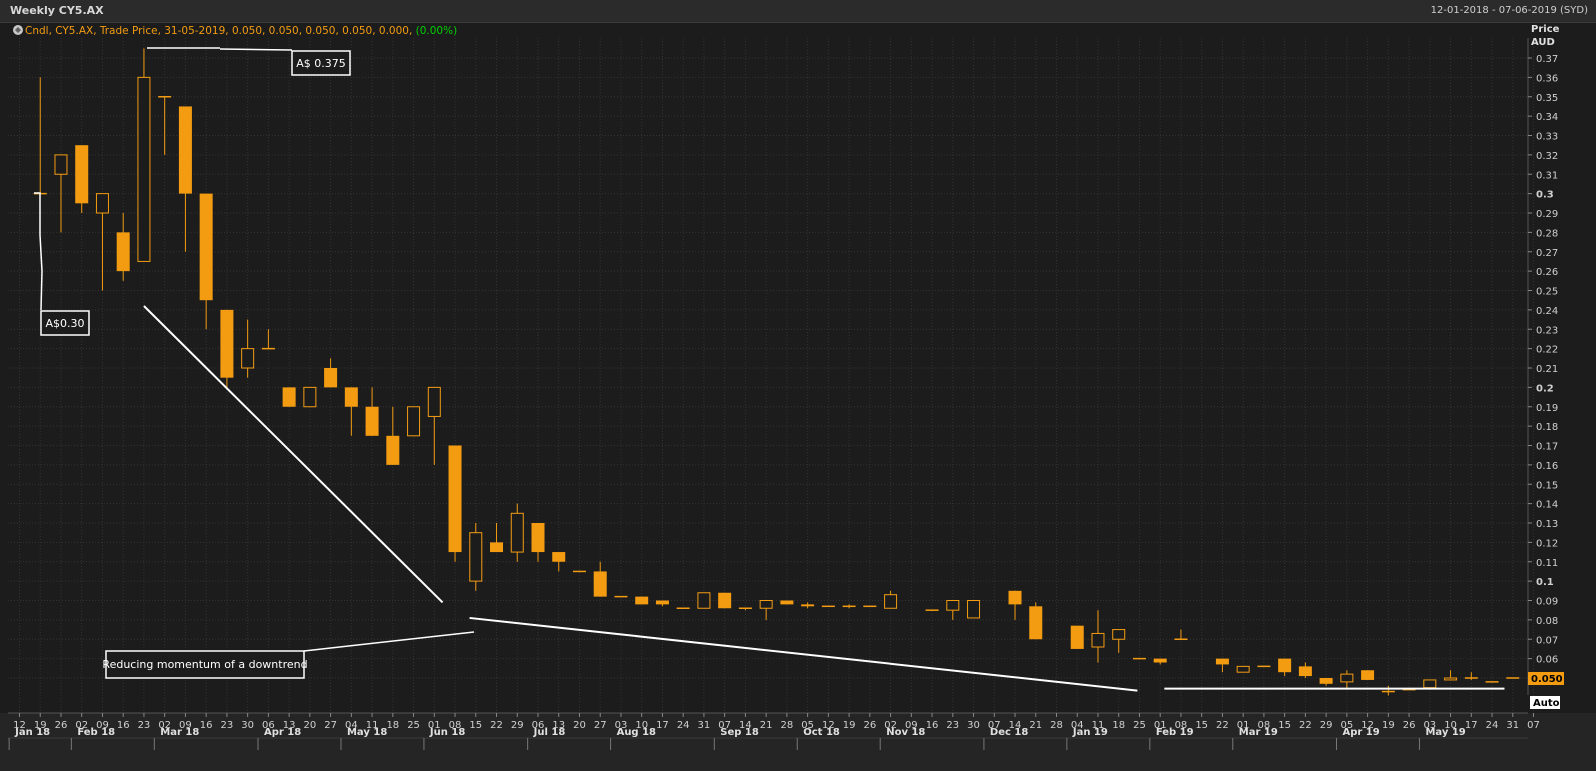 This screenshot has width=1596, height=771. What do you see at coordinates (1547, 350) in the screenshot?
I see `y-tick-label: 0.22` at bounding box center [1547, 350].